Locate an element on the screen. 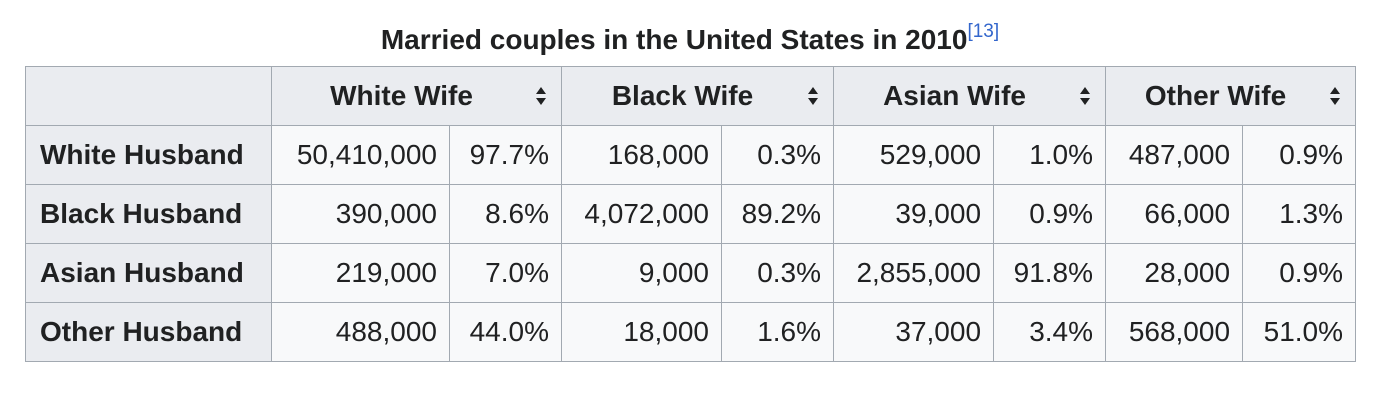 The width and height of the screenshot is (1386, 400). count-cell: 568,000 is located at coordinates (1174, 332).